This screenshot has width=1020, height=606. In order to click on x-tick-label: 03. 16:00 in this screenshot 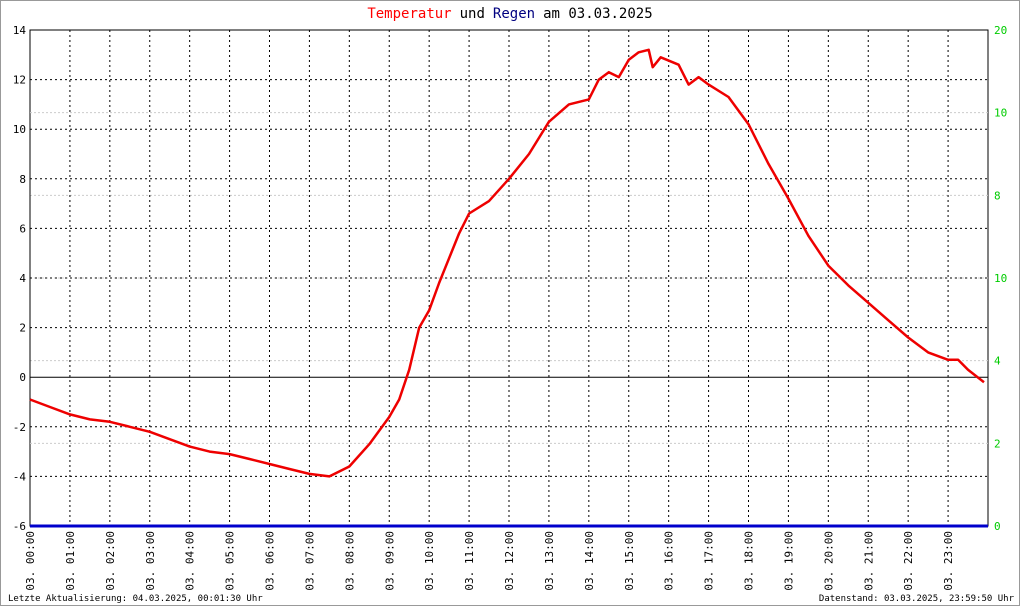, I will do `click(669, 561)`.